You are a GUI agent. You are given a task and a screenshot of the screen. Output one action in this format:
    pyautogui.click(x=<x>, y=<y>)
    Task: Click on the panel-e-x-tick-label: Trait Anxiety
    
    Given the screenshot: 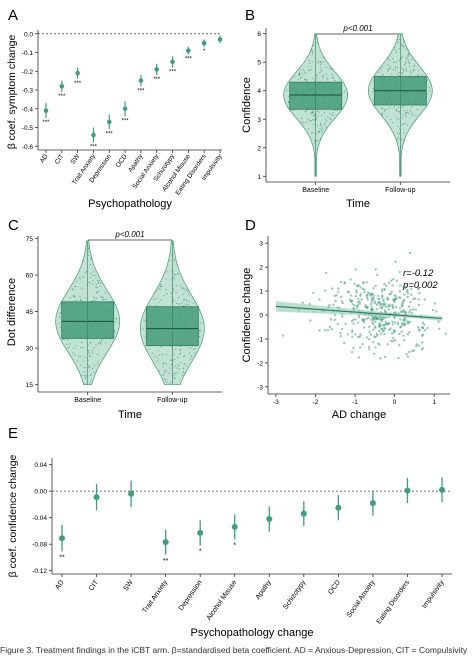 What is the action you would take?
    pyautogui.click(x=156, y=597)
    